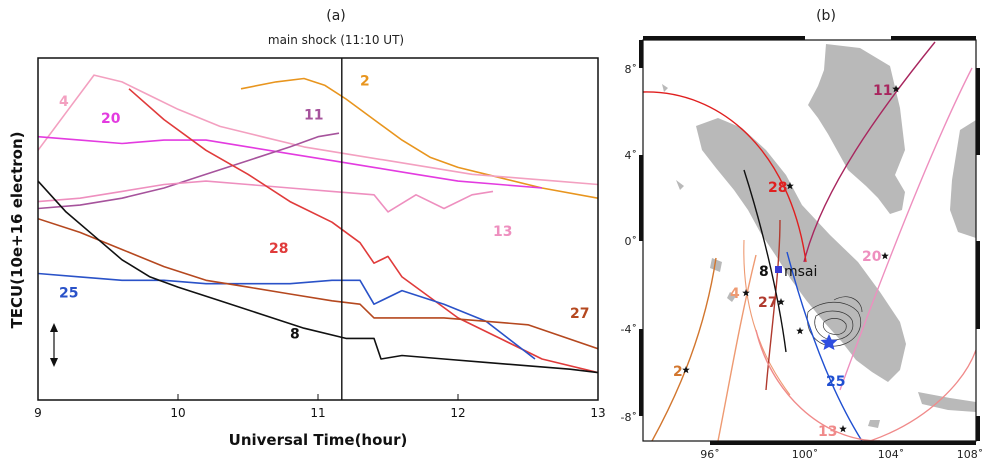  I want to click on series-label-13: 13, so click(502, 232).